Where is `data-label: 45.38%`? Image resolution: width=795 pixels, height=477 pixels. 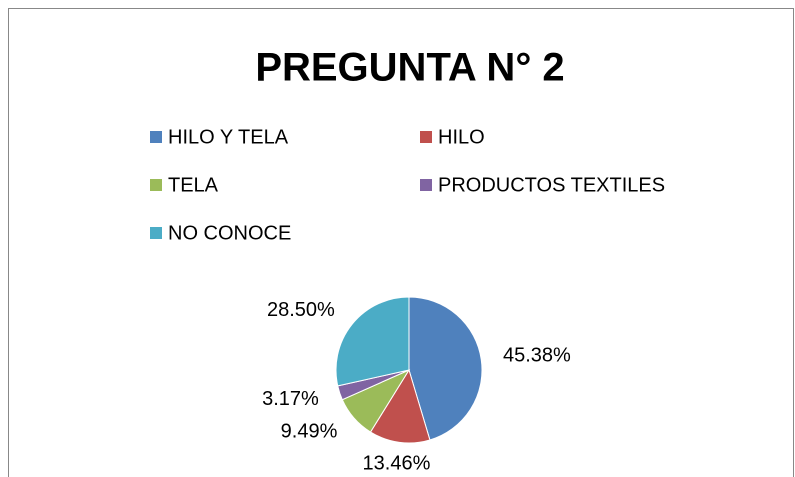 data-label: 45.38% is located at coordinates (537, 356).